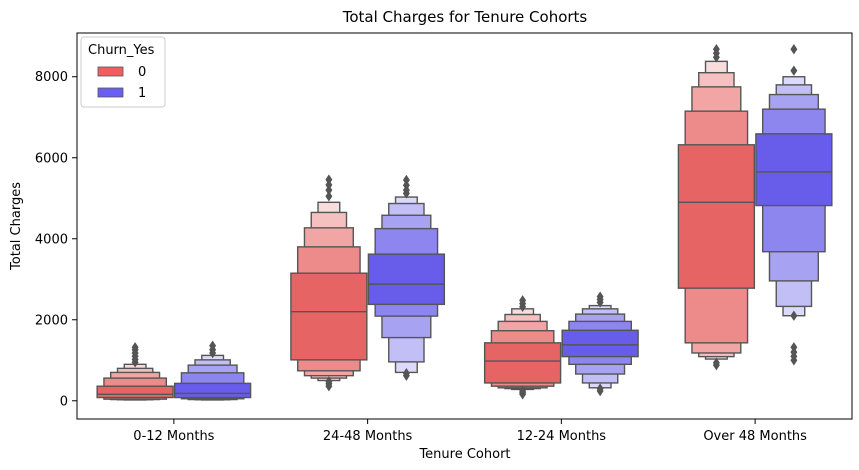  I want to click on x-tick-label: 0-12 Months, so click(173, 436).